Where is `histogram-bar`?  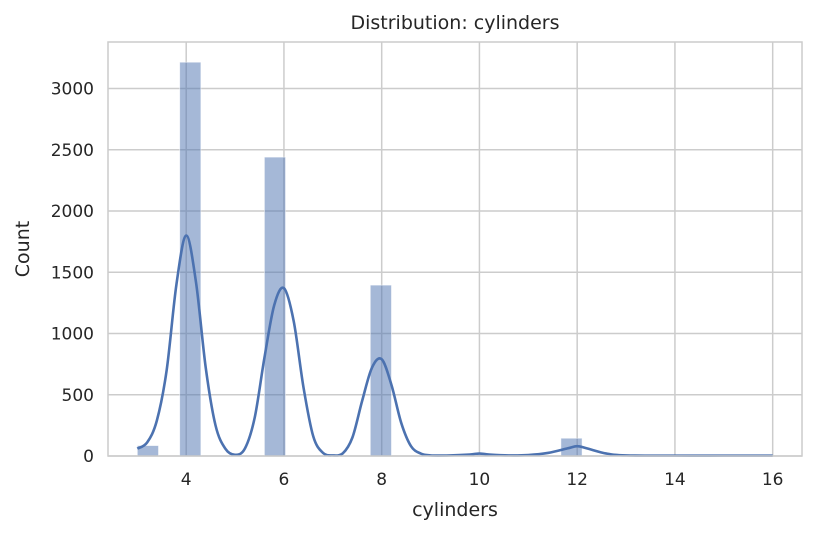
histogram-bar is located at coordinates (190, 259).